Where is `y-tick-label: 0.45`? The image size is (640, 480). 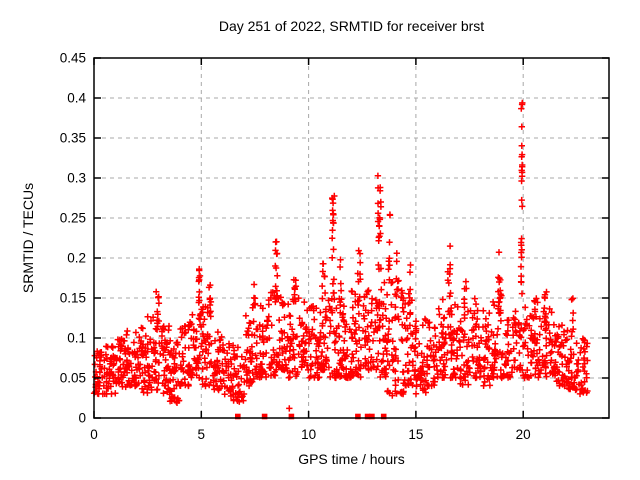 y-tick-label: 0.45 is located at coordinates (73, 58).